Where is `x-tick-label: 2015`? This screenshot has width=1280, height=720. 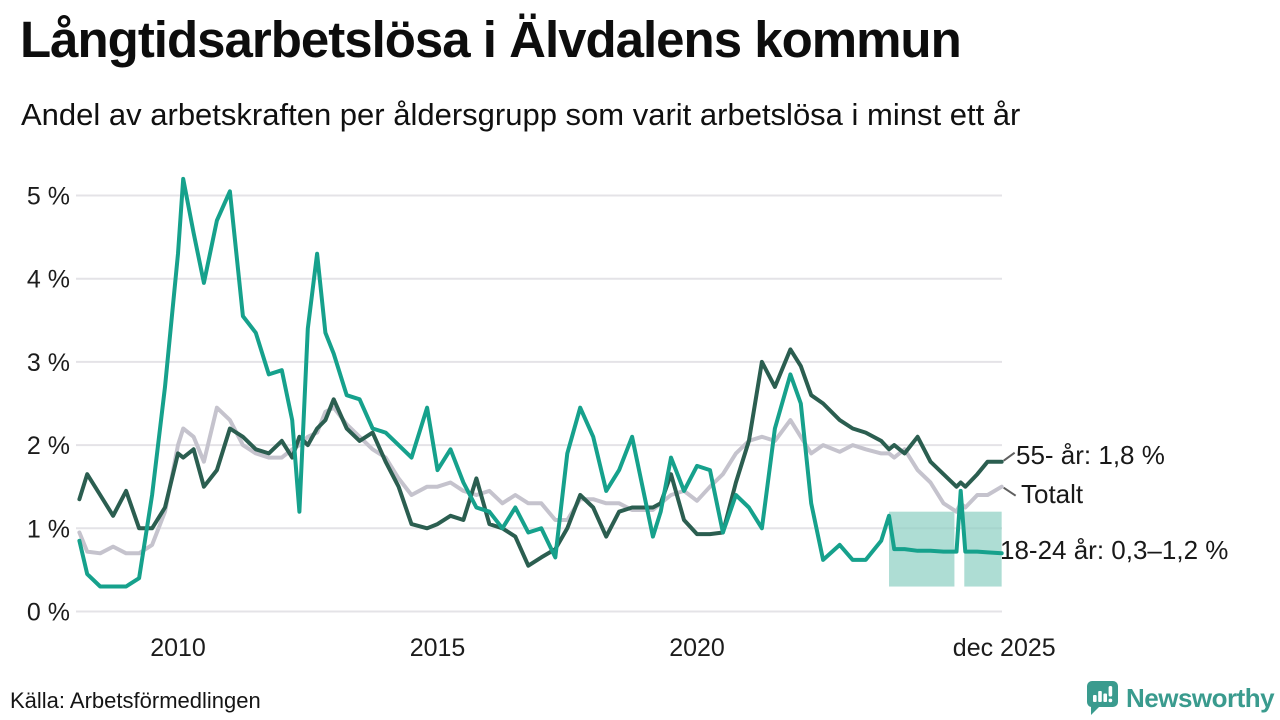 x-tick-label: 2015 is located at coordinates (438, 648).